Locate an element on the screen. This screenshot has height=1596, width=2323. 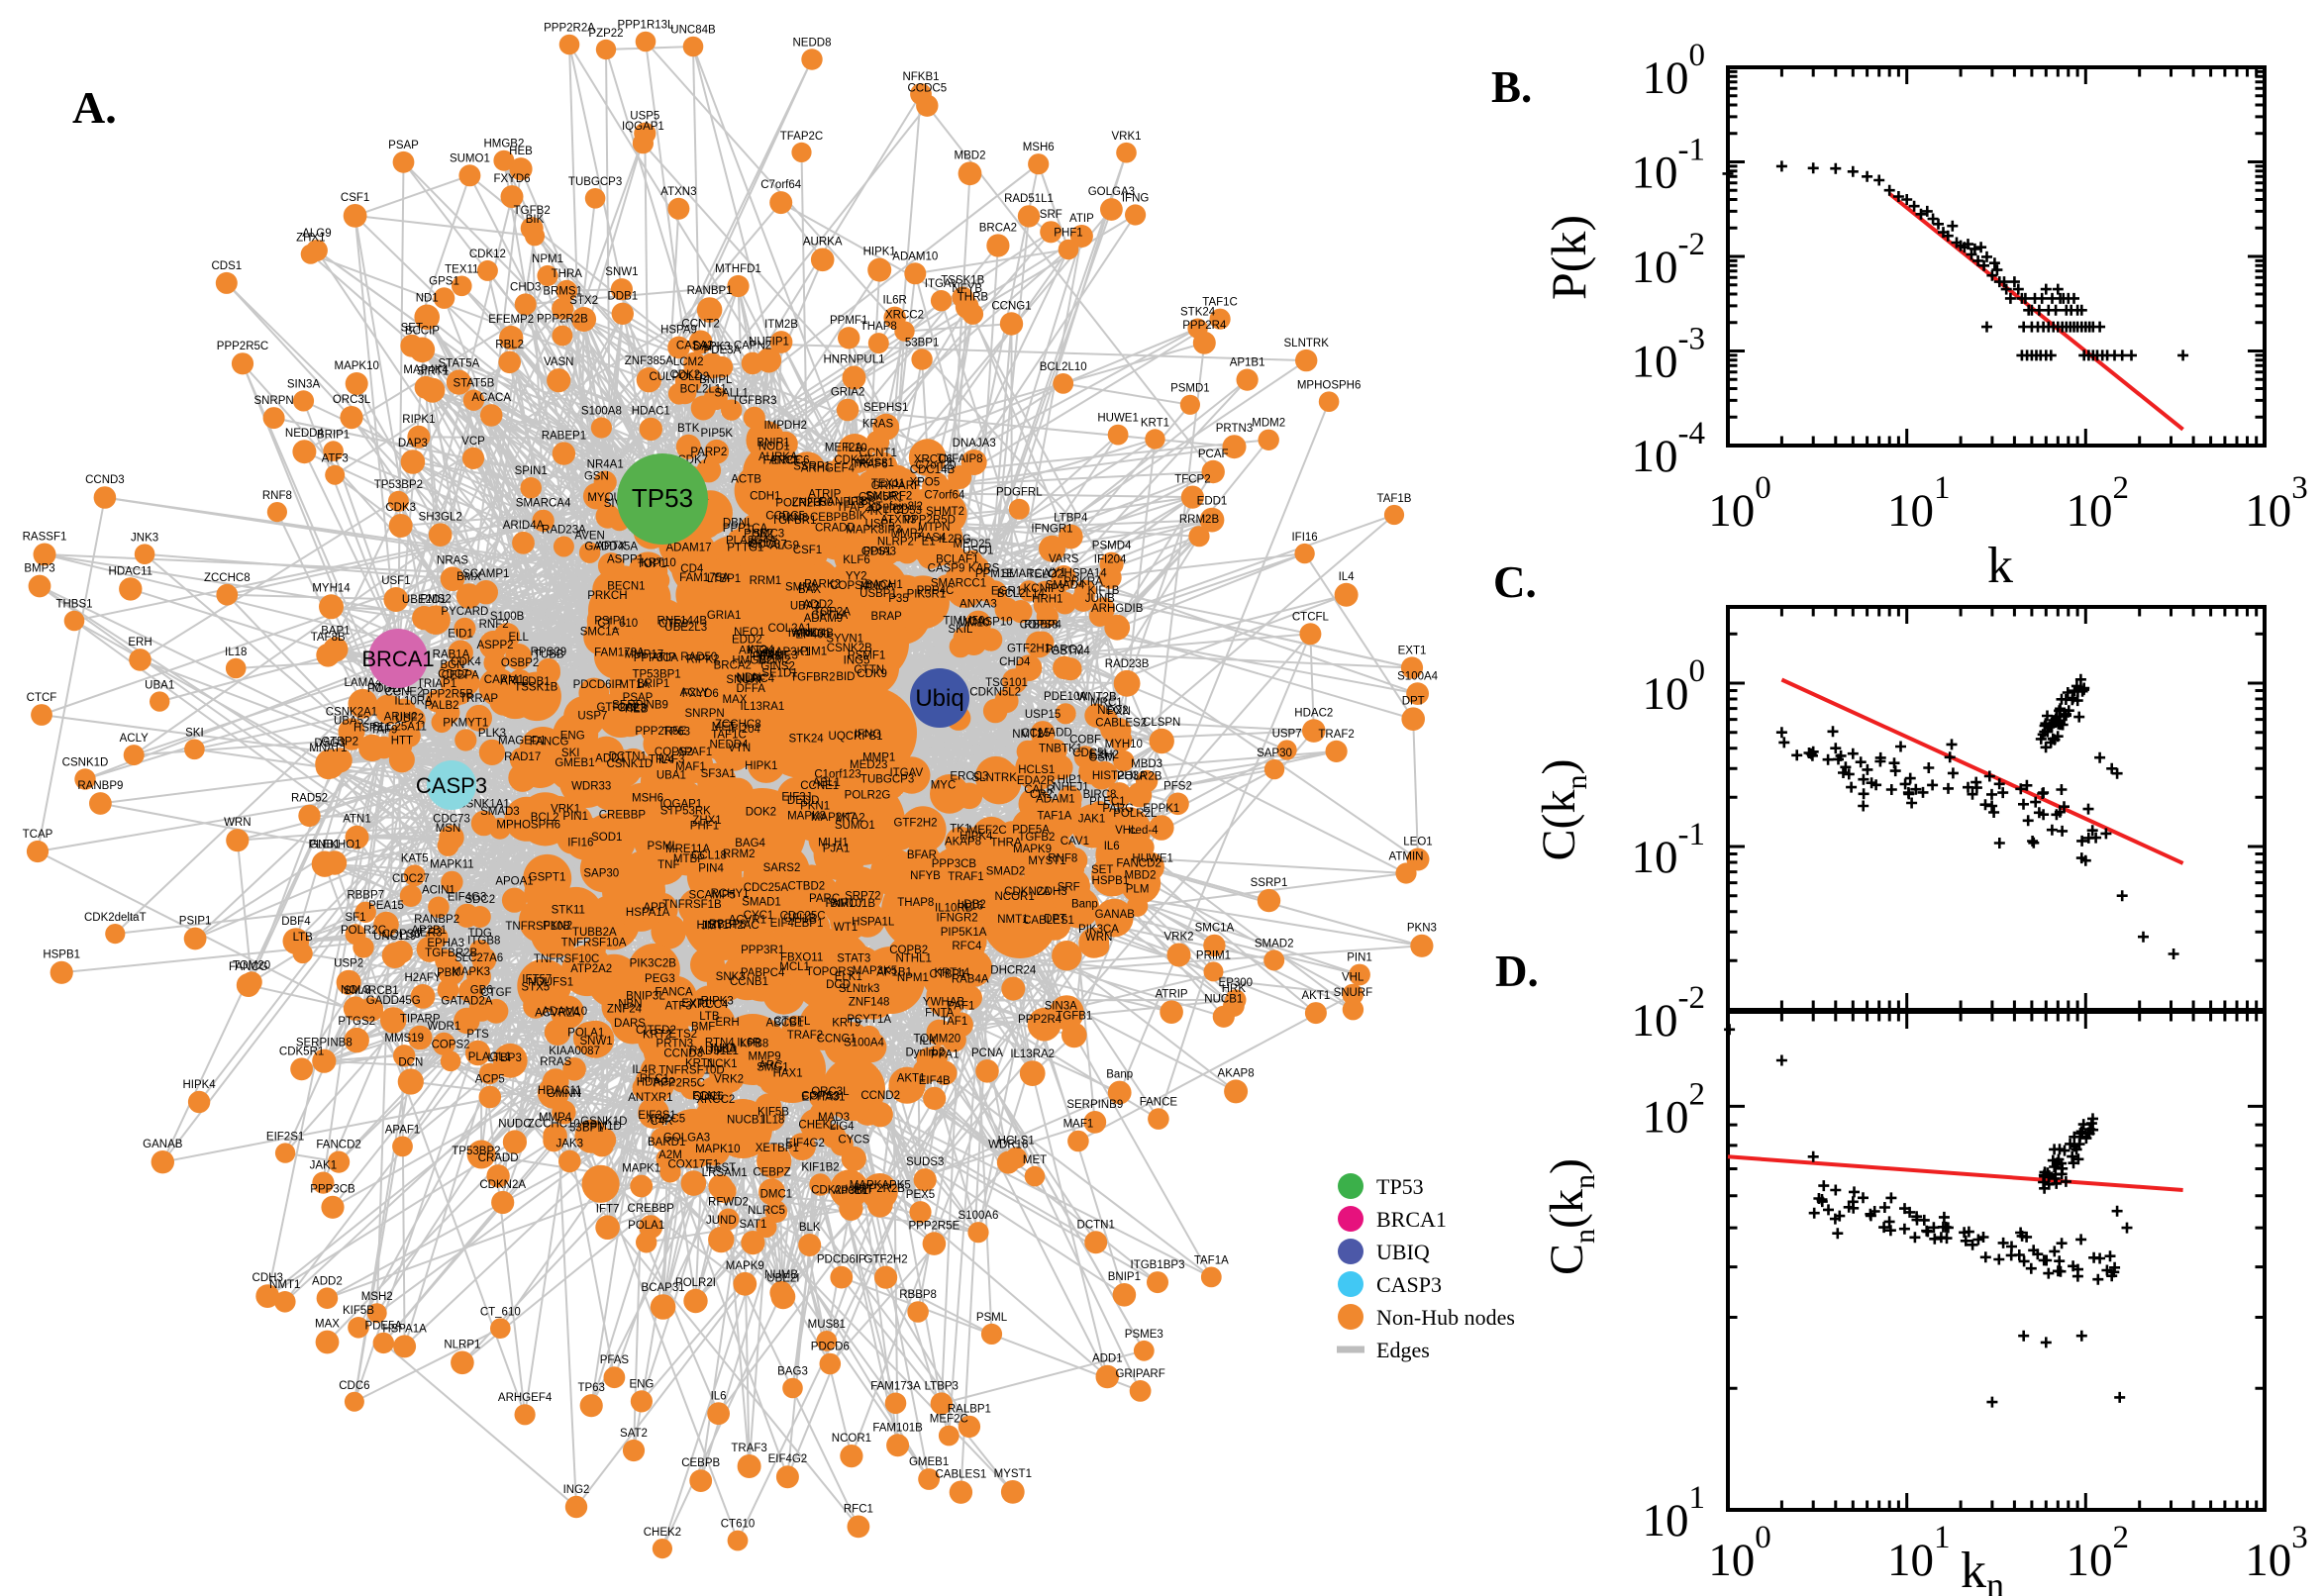
svg-text: MAPK9 is located at coordinates (745, 1266).